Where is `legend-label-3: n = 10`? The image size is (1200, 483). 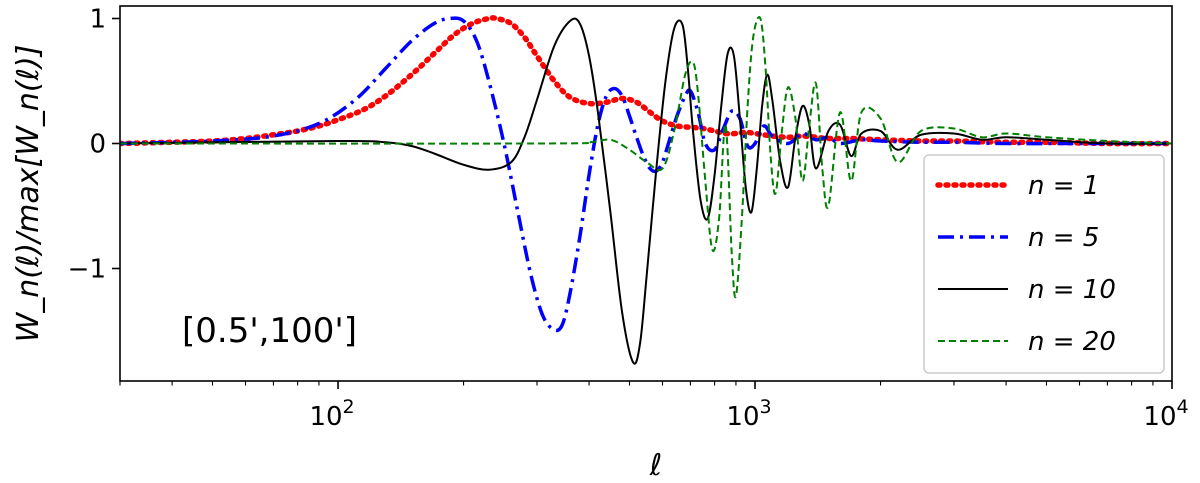
legend-label-3: n = 10 is located at coordinates (1072, 290).